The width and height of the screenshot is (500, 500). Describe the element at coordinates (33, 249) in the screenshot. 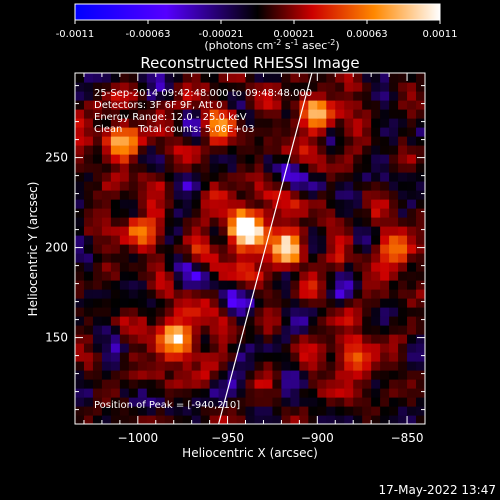

I see `y-axis-label: Heliocentric Y (arcsec)` at that location.